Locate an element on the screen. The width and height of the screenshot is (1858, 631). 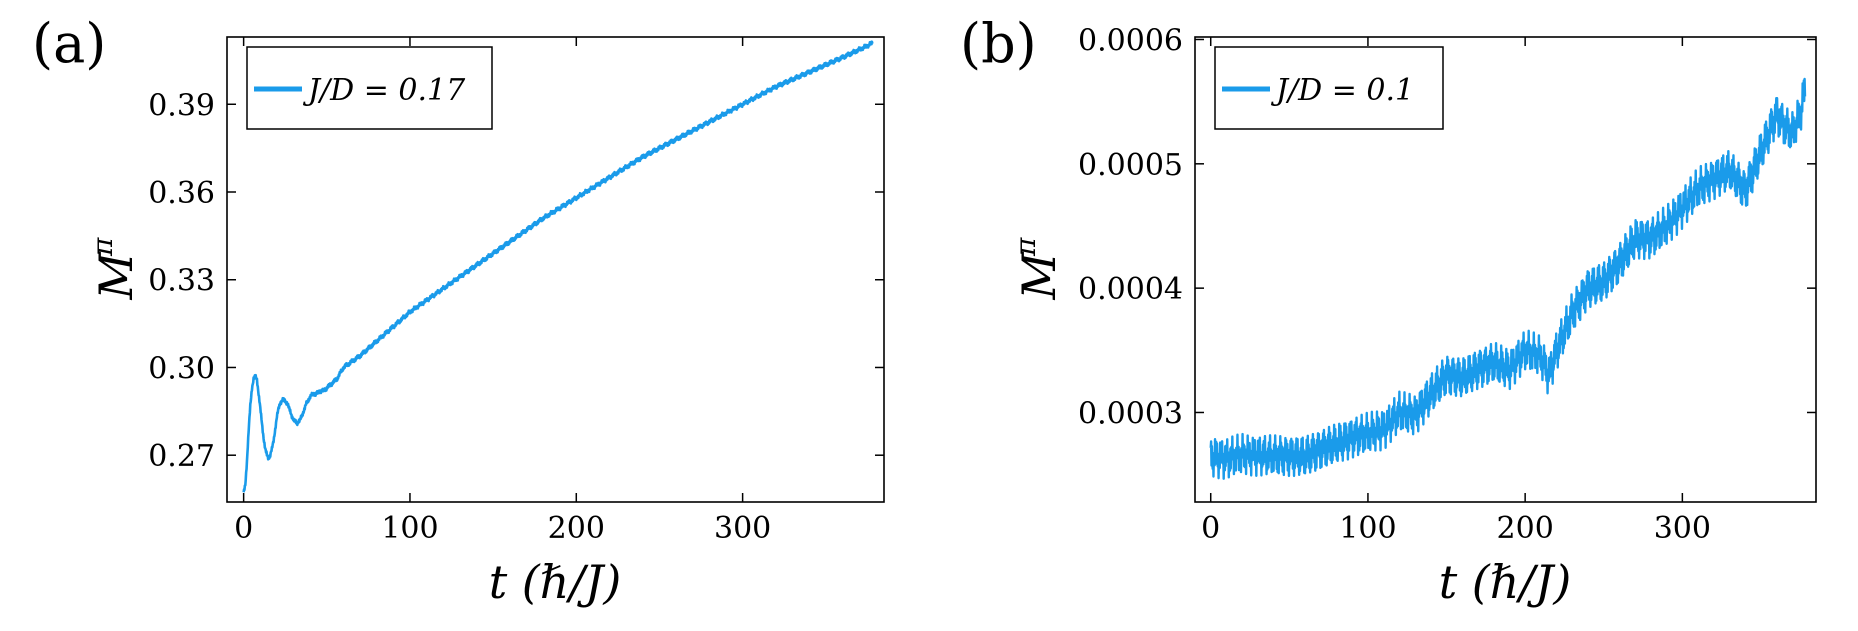
legend-label-b: J/D = 0.1 is located at coordinates (1342, 90).